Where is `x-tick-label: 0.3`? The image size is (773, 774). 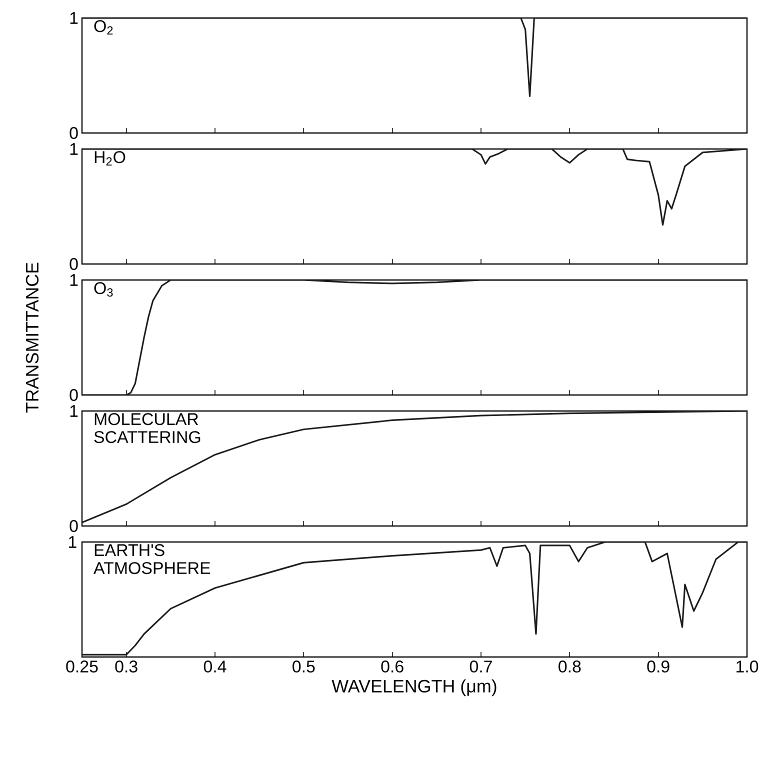 x-tick-label: 0.3 is located at coordinates (126, 666).